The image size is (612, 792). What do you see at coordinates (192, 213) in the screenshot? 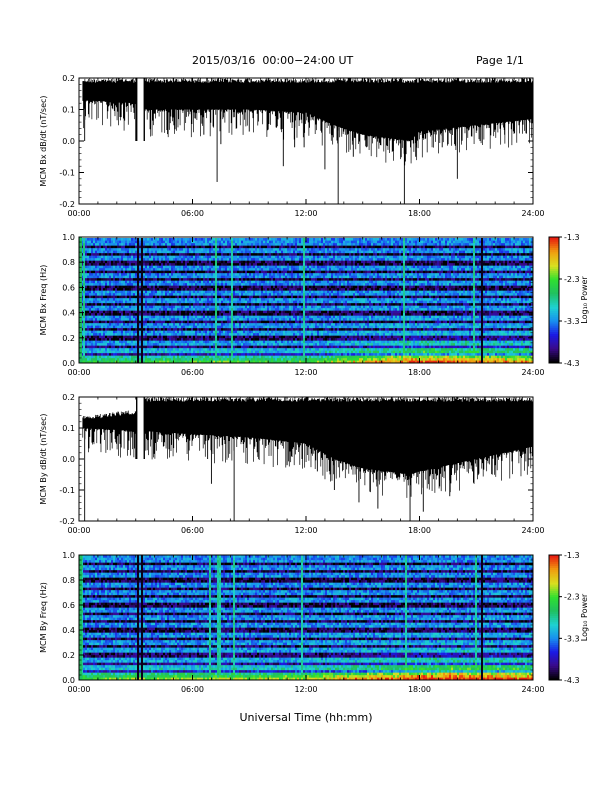
I see `x-tick-label: 06:00` at bounding box center [192, 213].